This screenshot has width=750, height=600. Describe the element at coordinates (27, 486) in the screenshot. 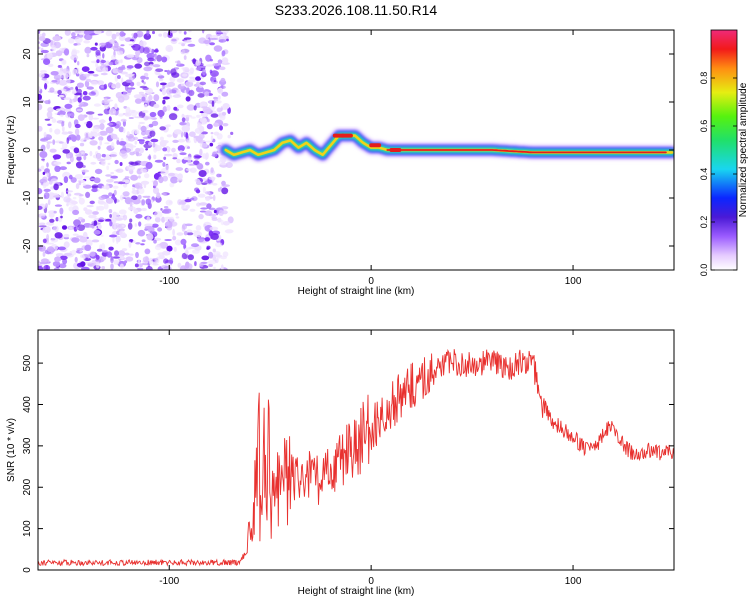

I see `y-tick-label: 200` at that location.